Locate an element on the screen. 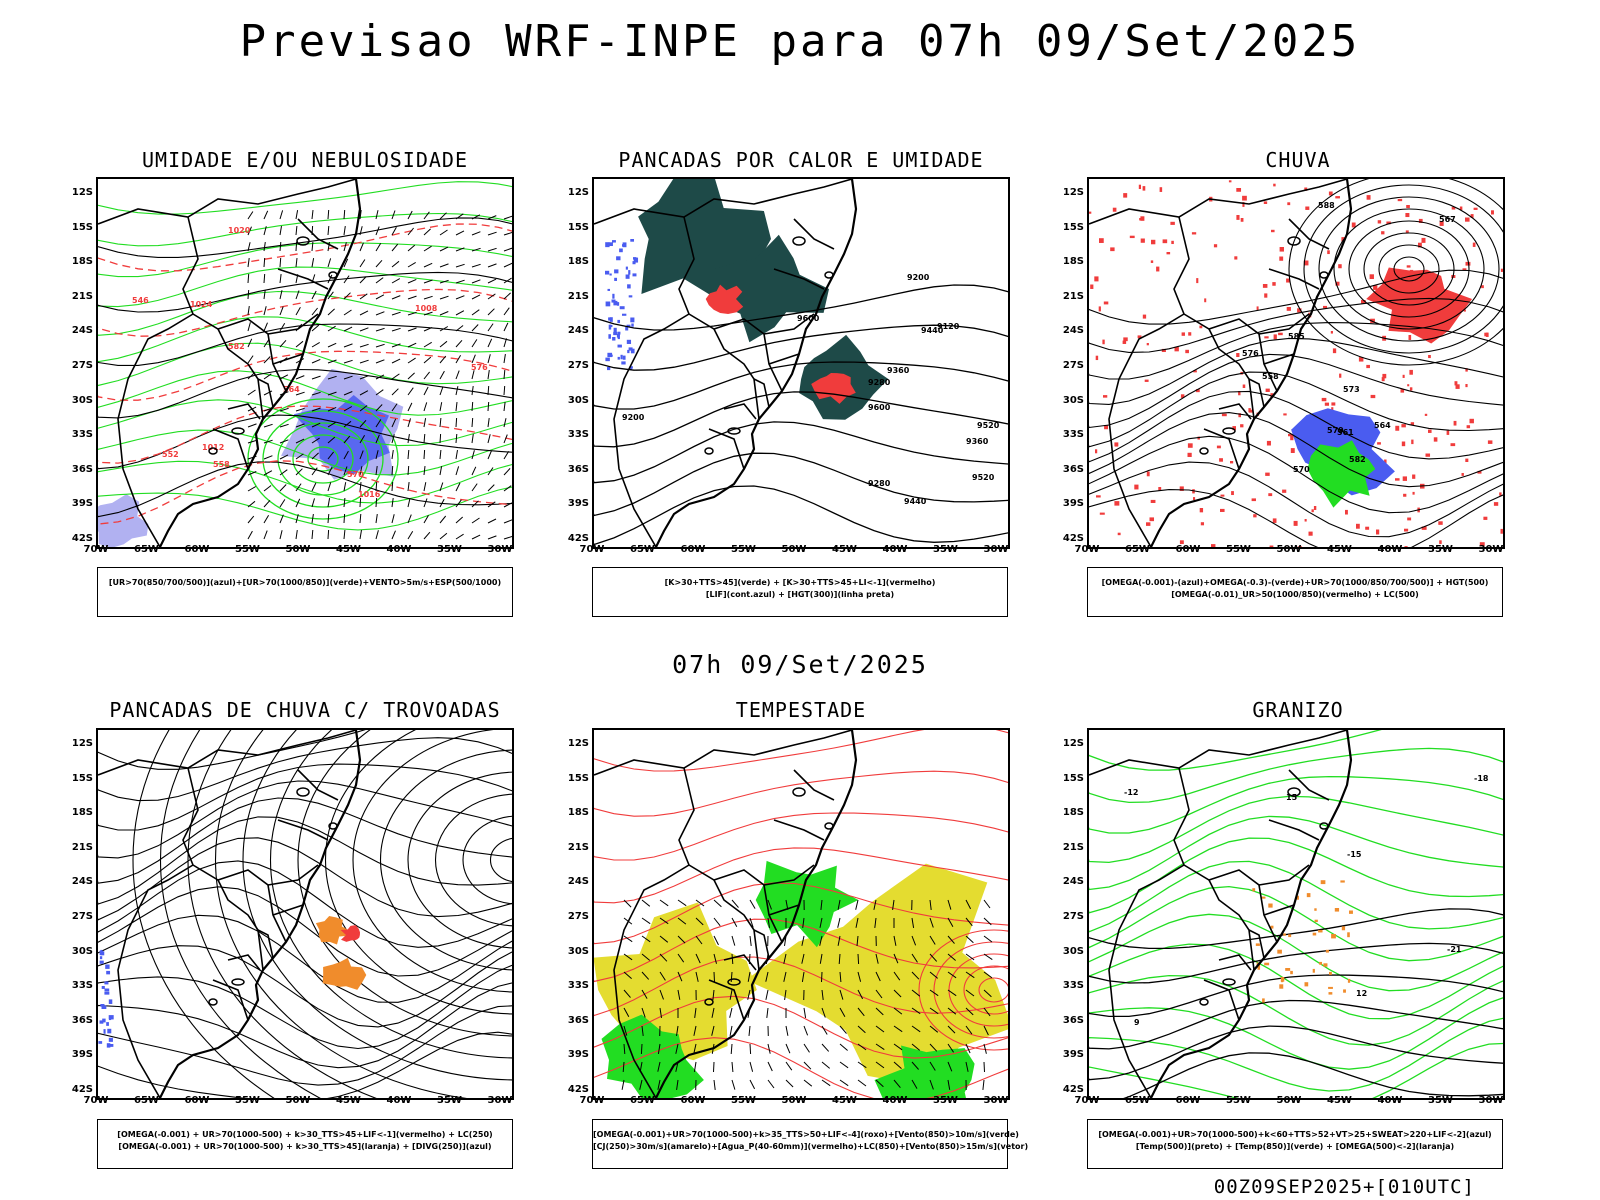 This screenshot has width=1600, height=1200. humidity-contour-green is located at coordinates (305, 339).